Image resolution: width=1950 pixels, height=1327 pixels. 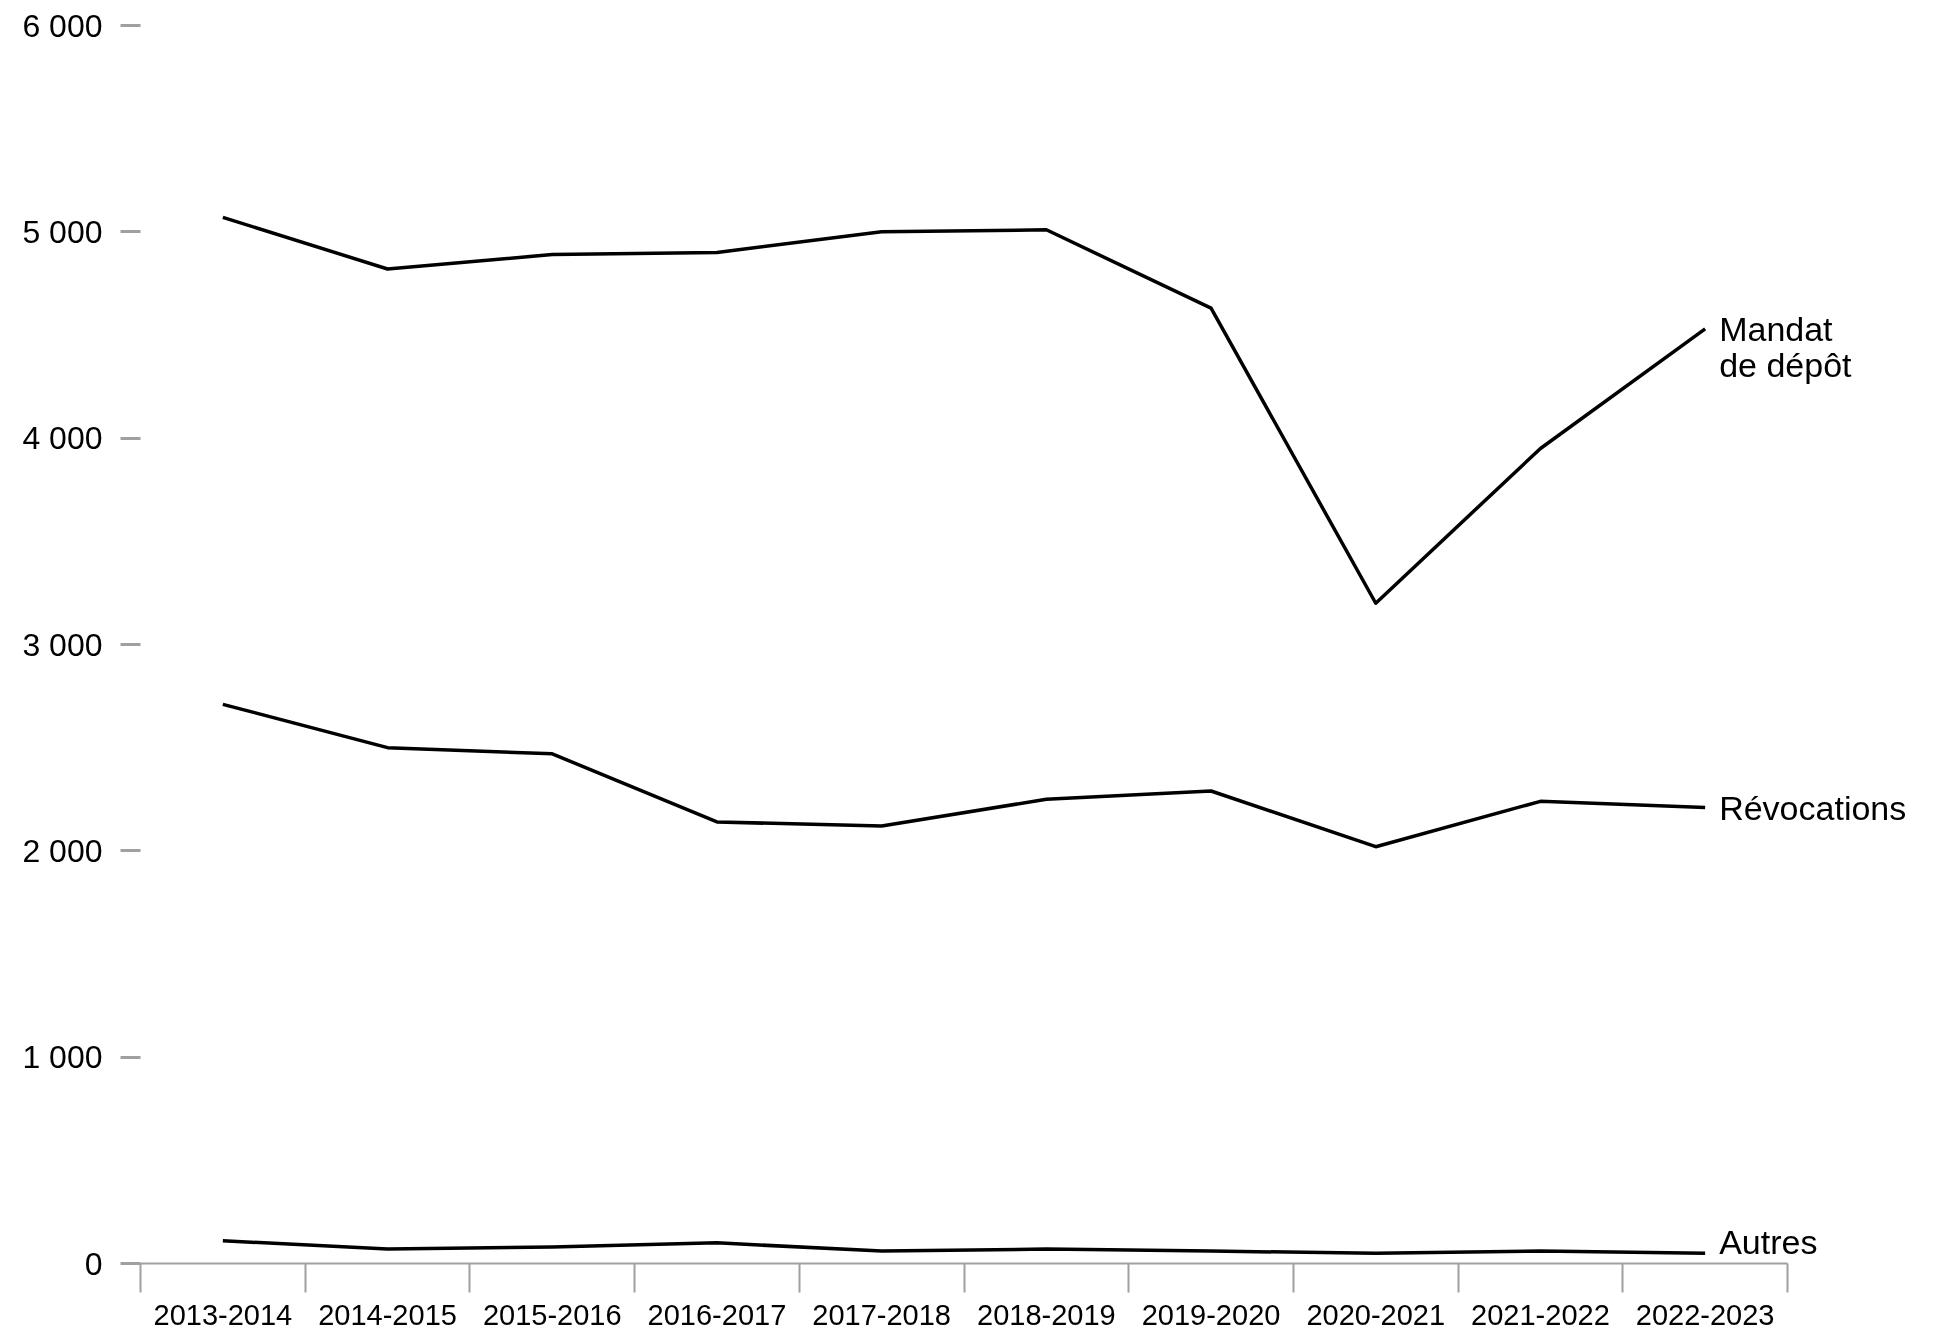 What do you see at coordinates (93, 1263) in the screenshot?
I see `y-tick-label: 0` at bounding box center [93, 1263].